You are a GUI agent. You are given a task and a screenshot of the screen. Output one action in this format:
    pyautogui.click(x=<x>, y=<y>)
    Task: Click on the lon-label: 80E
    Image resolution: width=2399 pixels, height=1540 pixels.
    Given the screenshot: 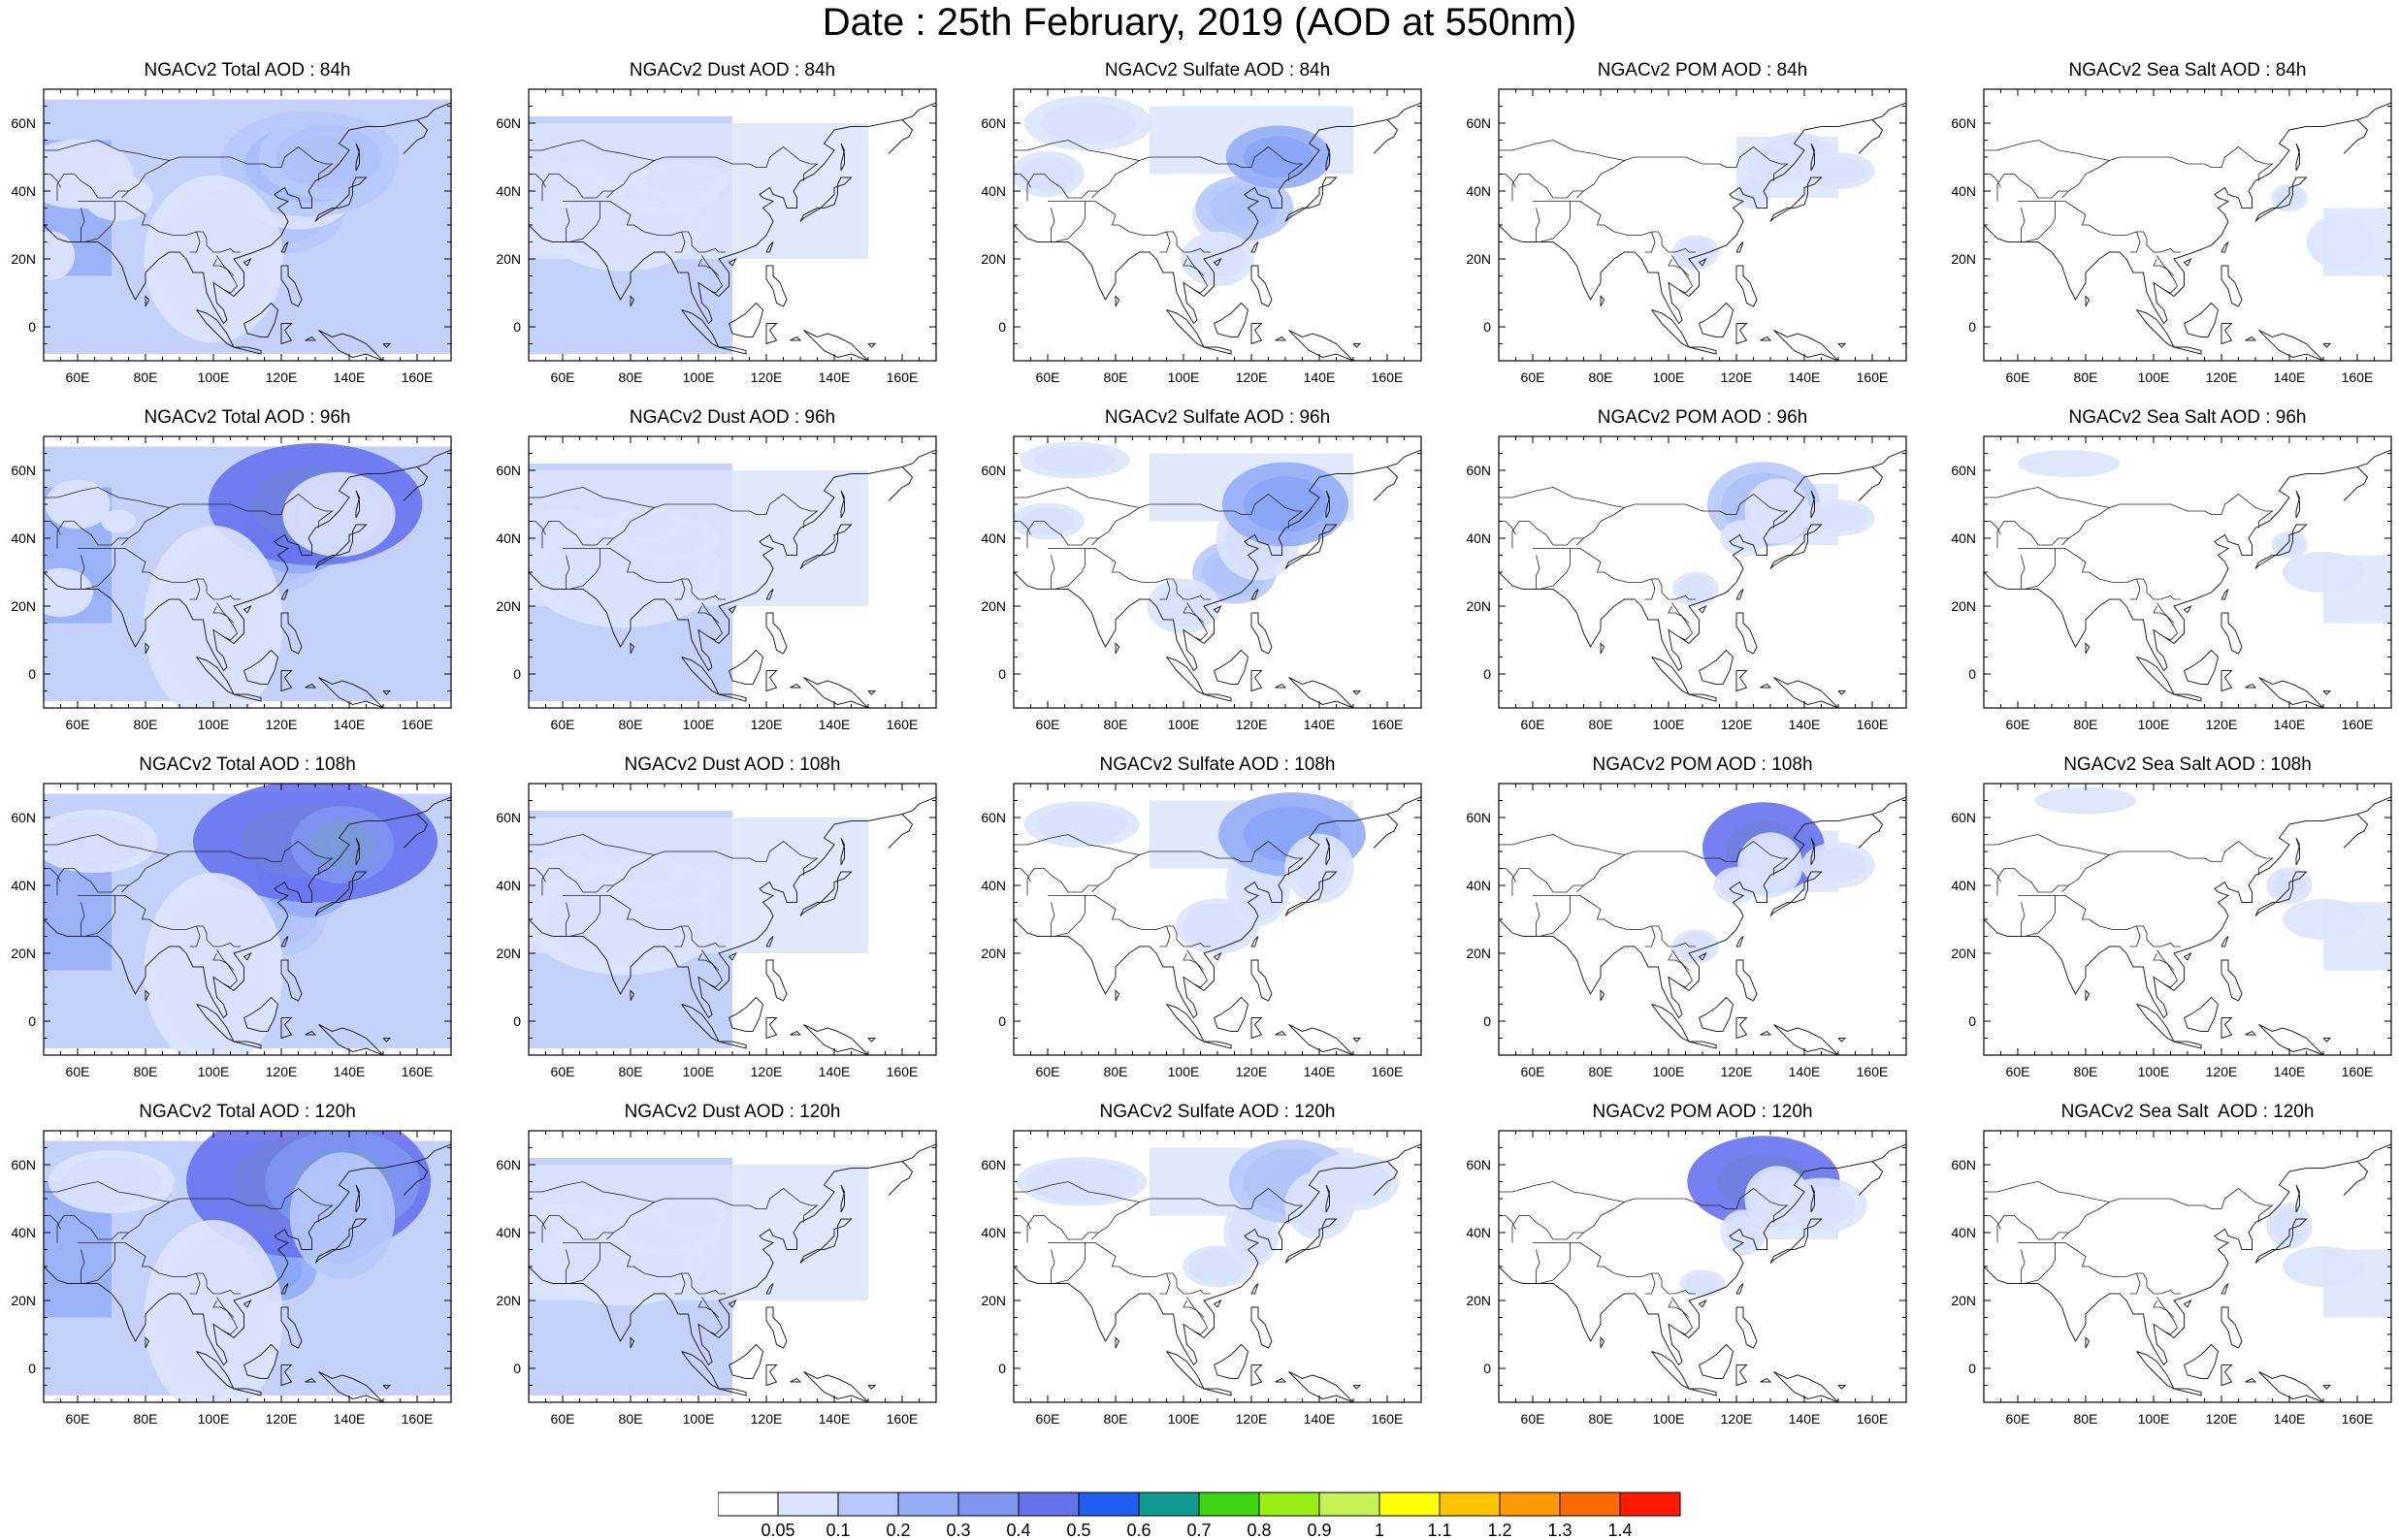 What is the action you would take?
    pyautogui.click(x=146, y=725)
    